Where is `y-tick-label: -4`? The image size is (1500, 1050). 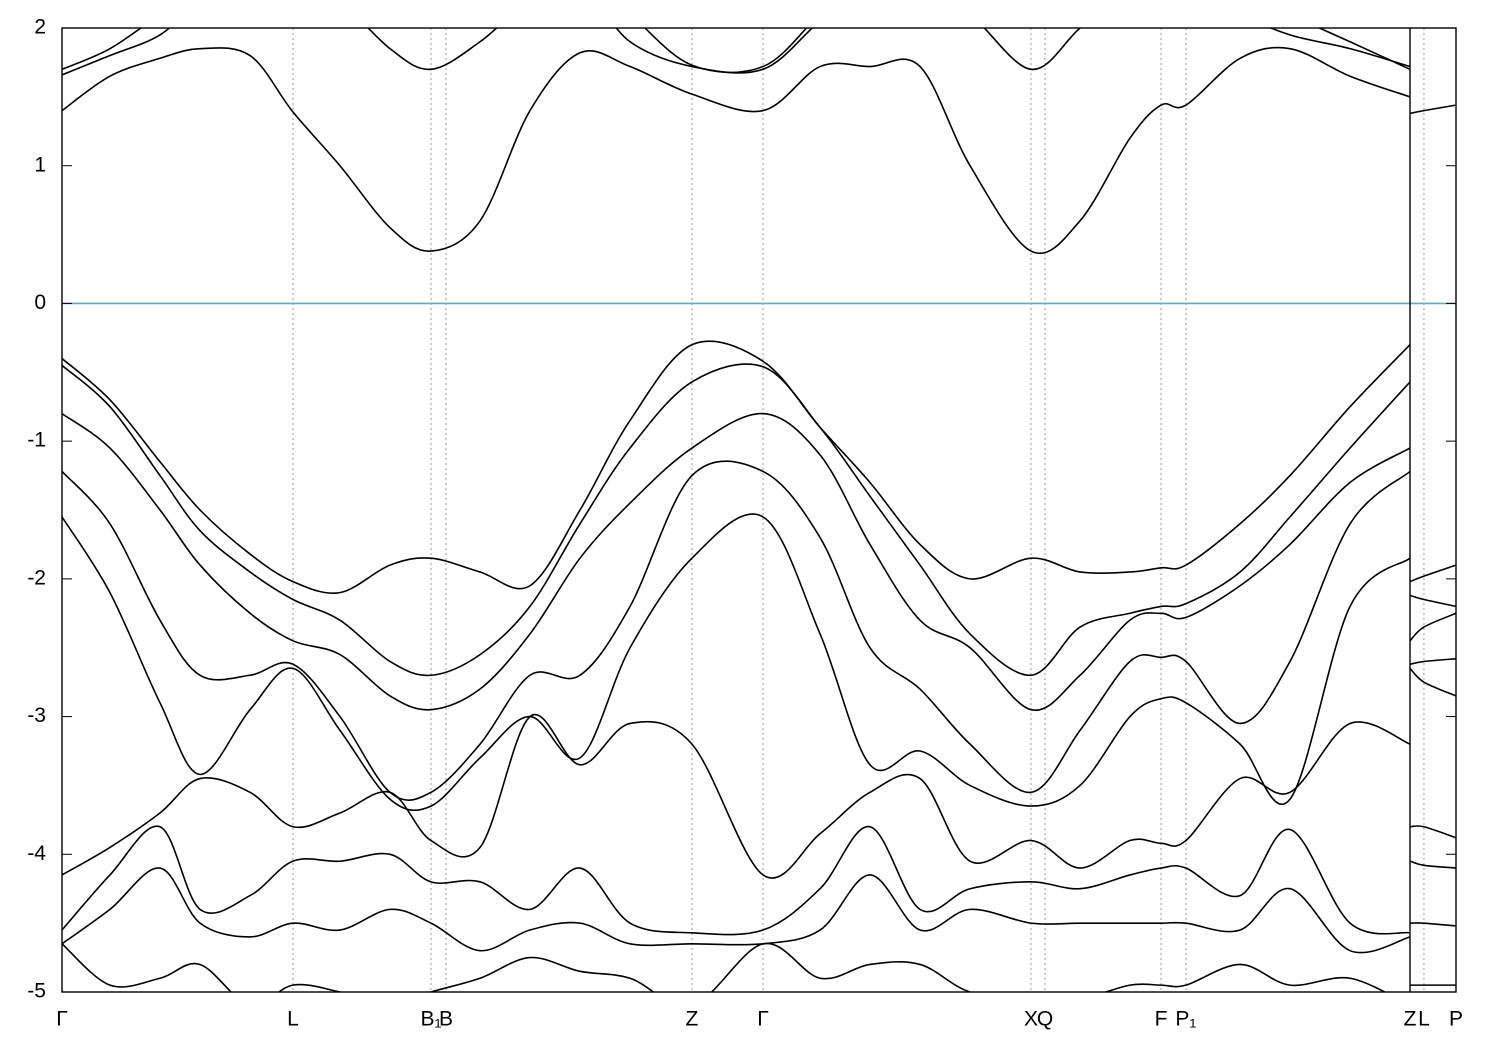 y-tick-label: -4 is located at coordinates (36, 853).